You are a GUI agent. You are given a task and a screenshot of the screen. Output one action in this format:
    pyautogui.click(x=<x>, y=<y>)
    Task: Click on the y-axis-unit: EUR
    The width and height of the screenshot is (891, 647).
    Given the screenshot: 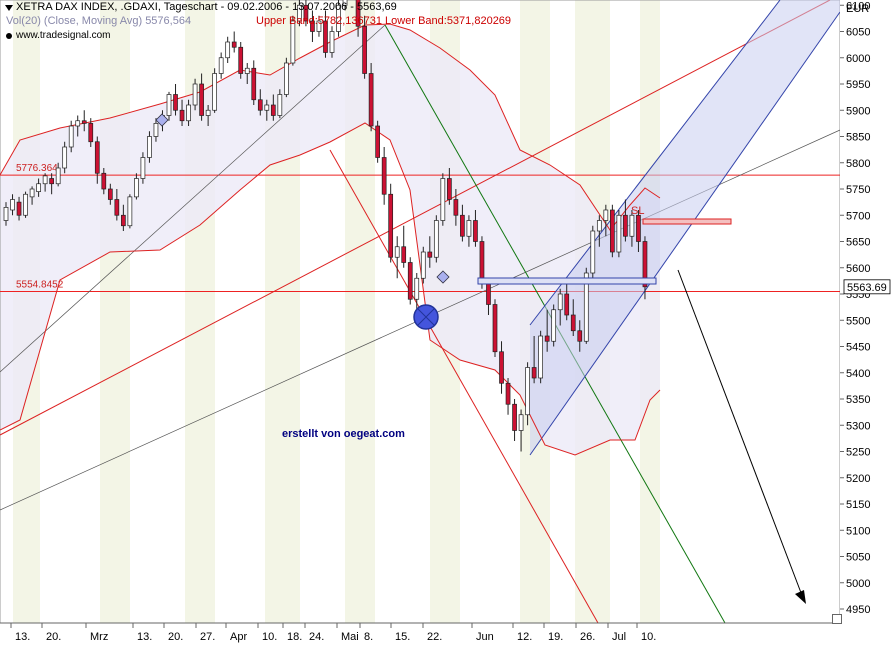 What is the action you would take?
    pyautogui.click(x=857, y=9)
    